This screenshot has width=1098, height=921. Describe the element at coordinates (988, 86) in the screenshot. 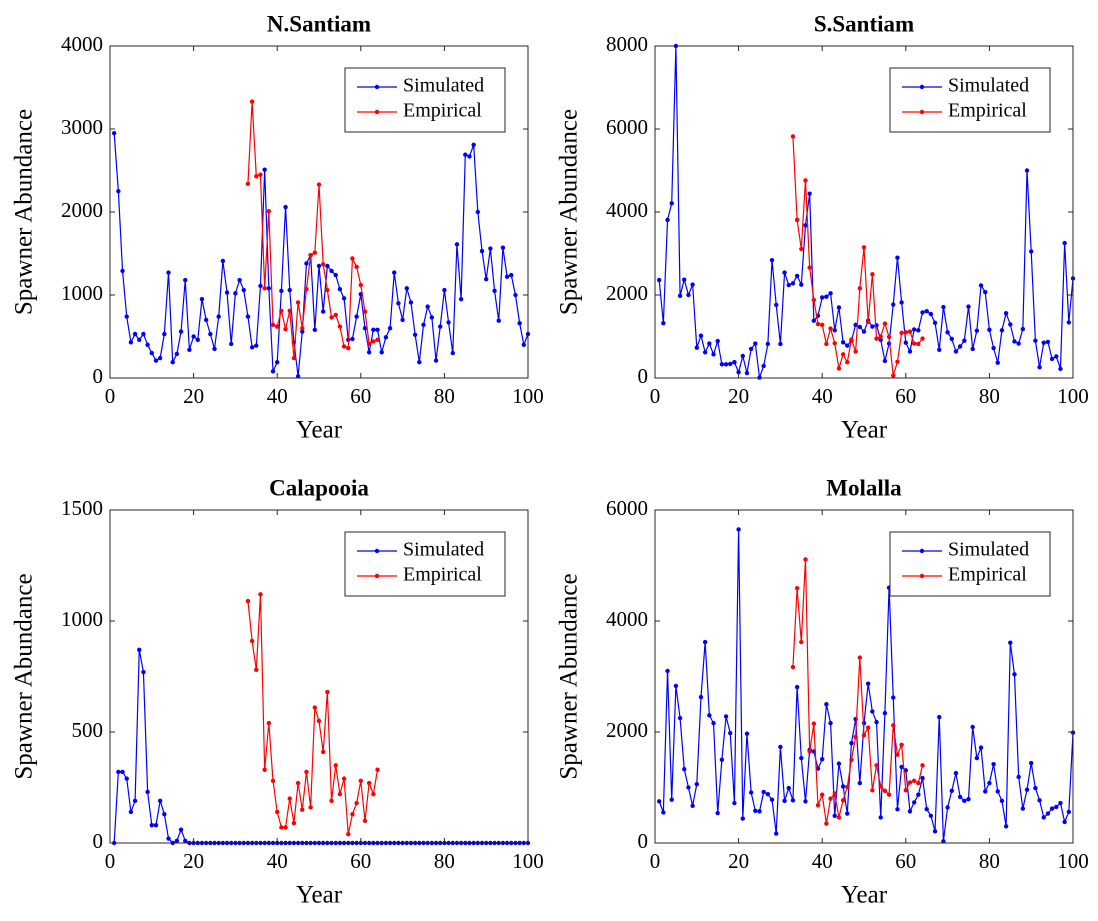

I see `legend-label: Simulated` at that location.